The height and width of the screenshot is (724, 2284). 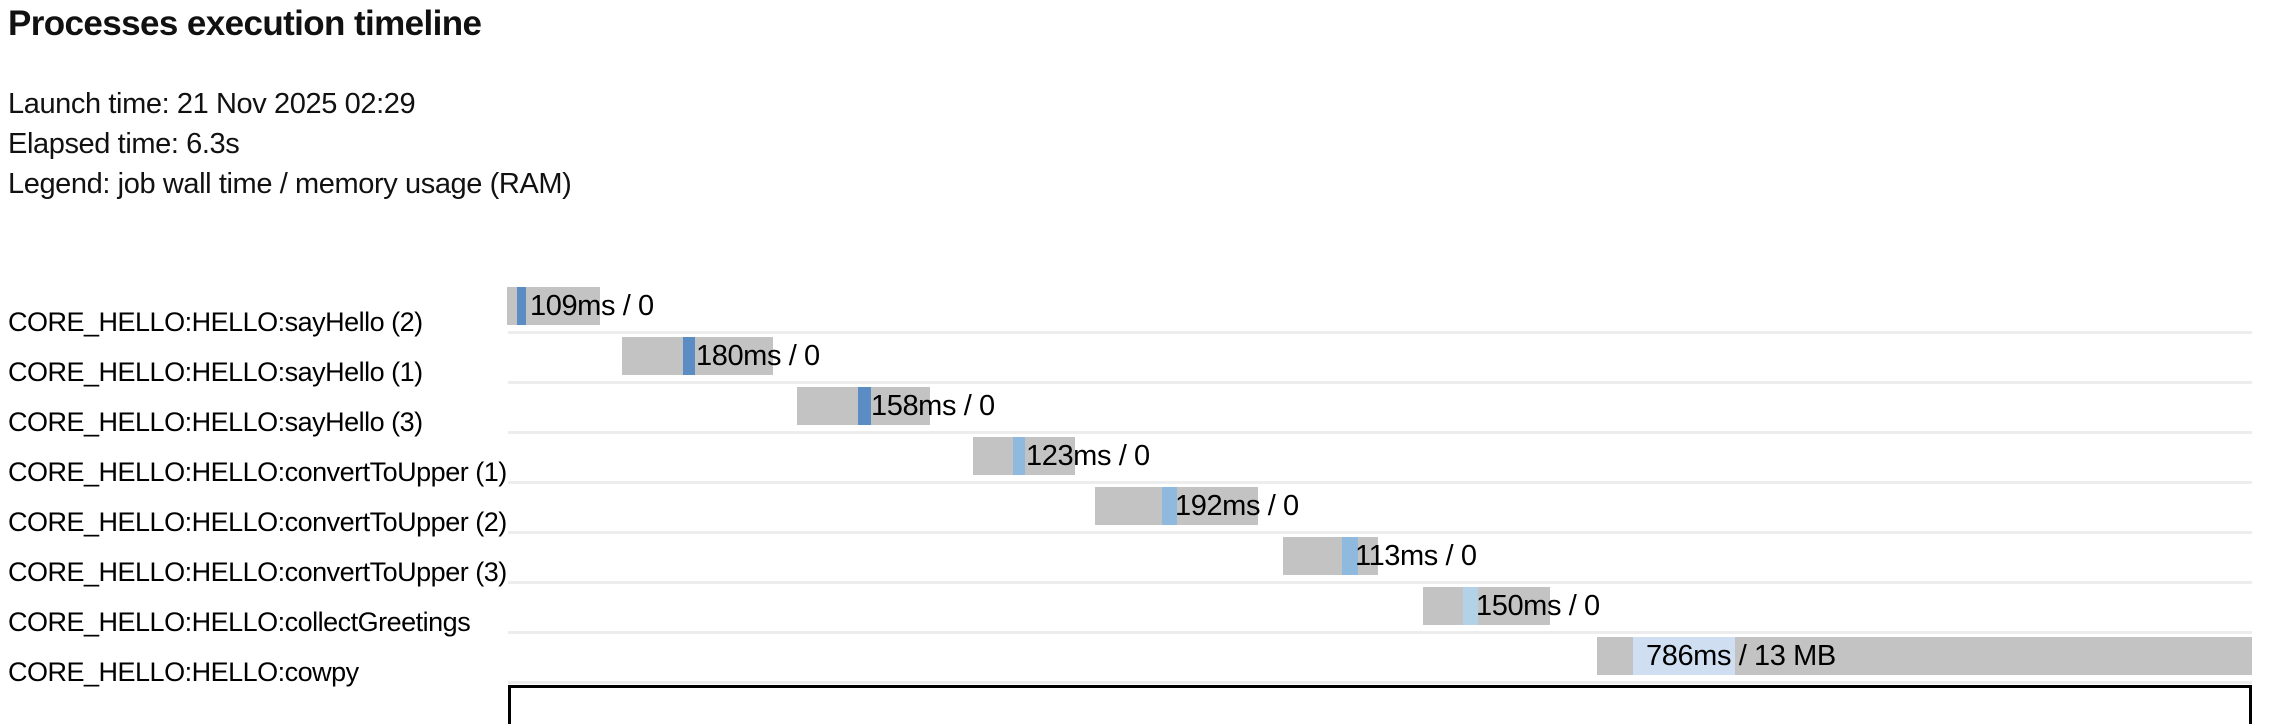 I want to click on process-label: CORE_HELLO:HELLO:cowpy, so click(x=183, y=672).